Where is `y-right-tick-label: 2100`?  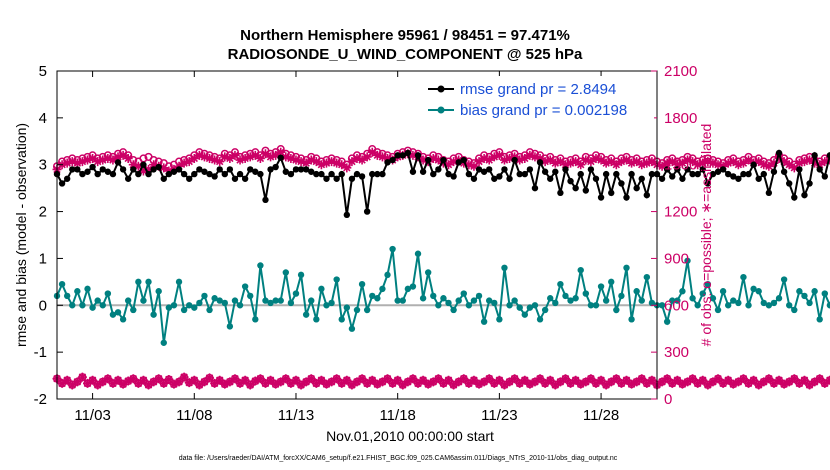 y-right-tick-label: 2100 is located at coordinates (680, 71).